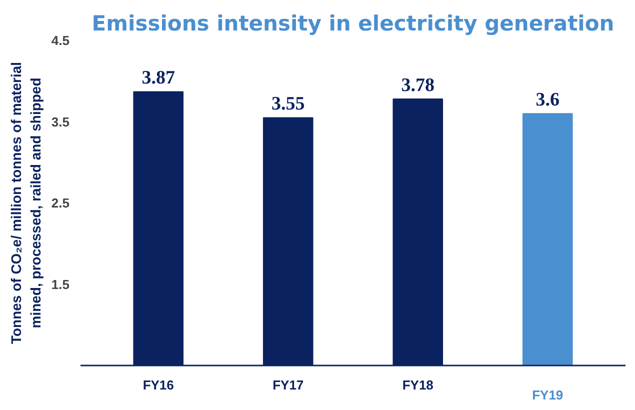  What do you see at coordinates (26, 203) in the screenshot?
I see `y-axis-title: Tonnes of CO₂e/ million tonnes of material mined, processed, railed and shipped` at bounding box center [26, 203].